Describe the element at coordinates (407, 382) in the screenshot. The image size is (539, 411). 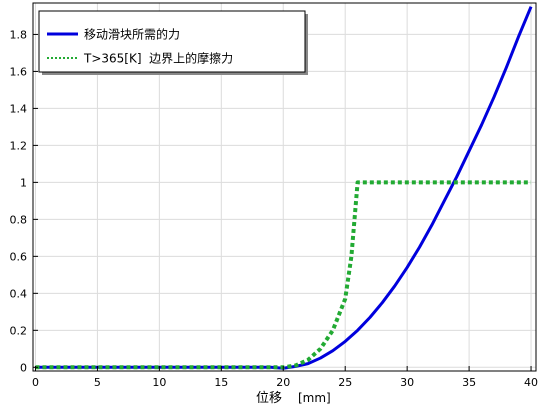
I see `x-tick-label: 30` at that location.